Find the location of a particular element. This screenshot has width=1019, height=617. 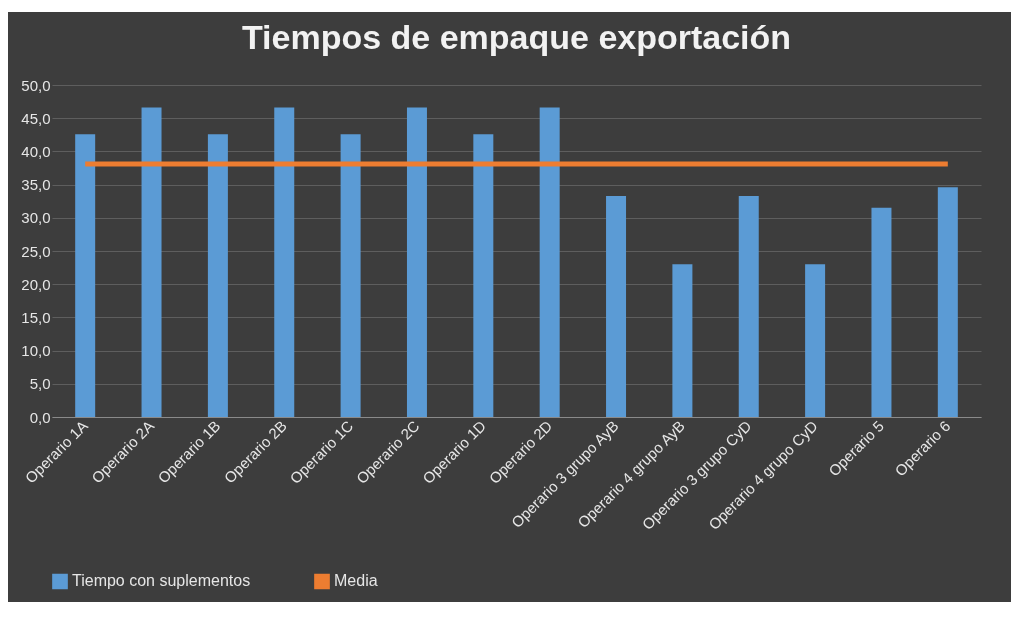

y-tick-label: 15,0 is located at coordinates (36, 317).